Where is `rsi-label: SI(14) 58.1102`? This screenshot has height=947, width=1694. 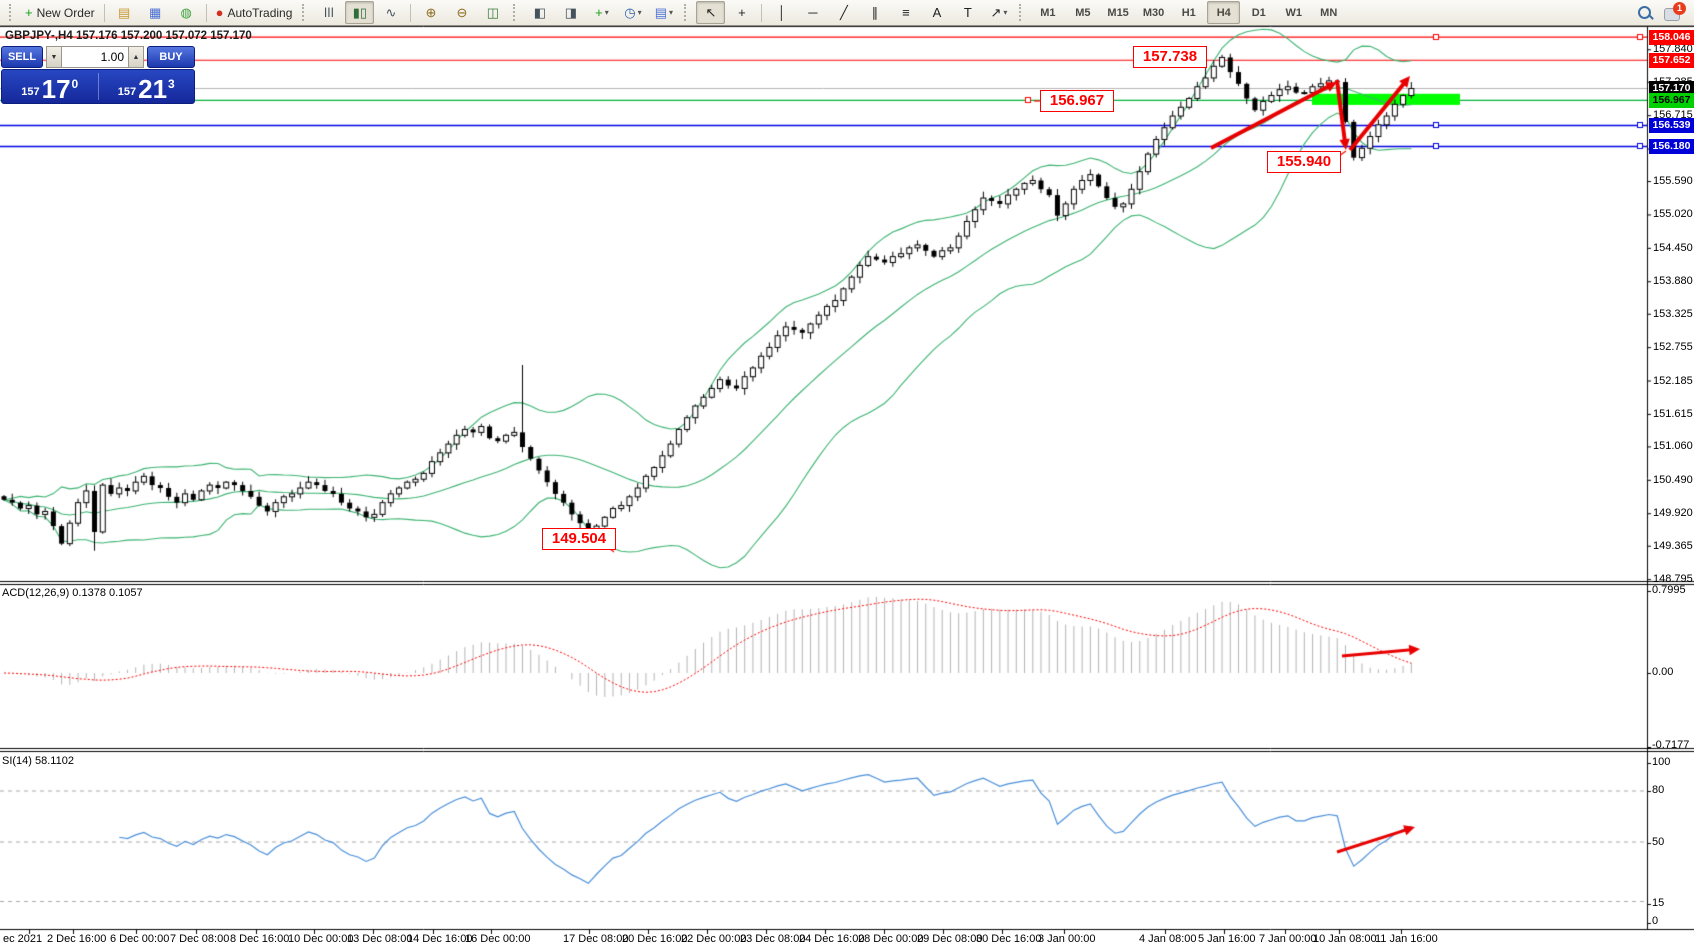
rsi-label: SI(14) 58.1102 is located at coordinates (38, 761).